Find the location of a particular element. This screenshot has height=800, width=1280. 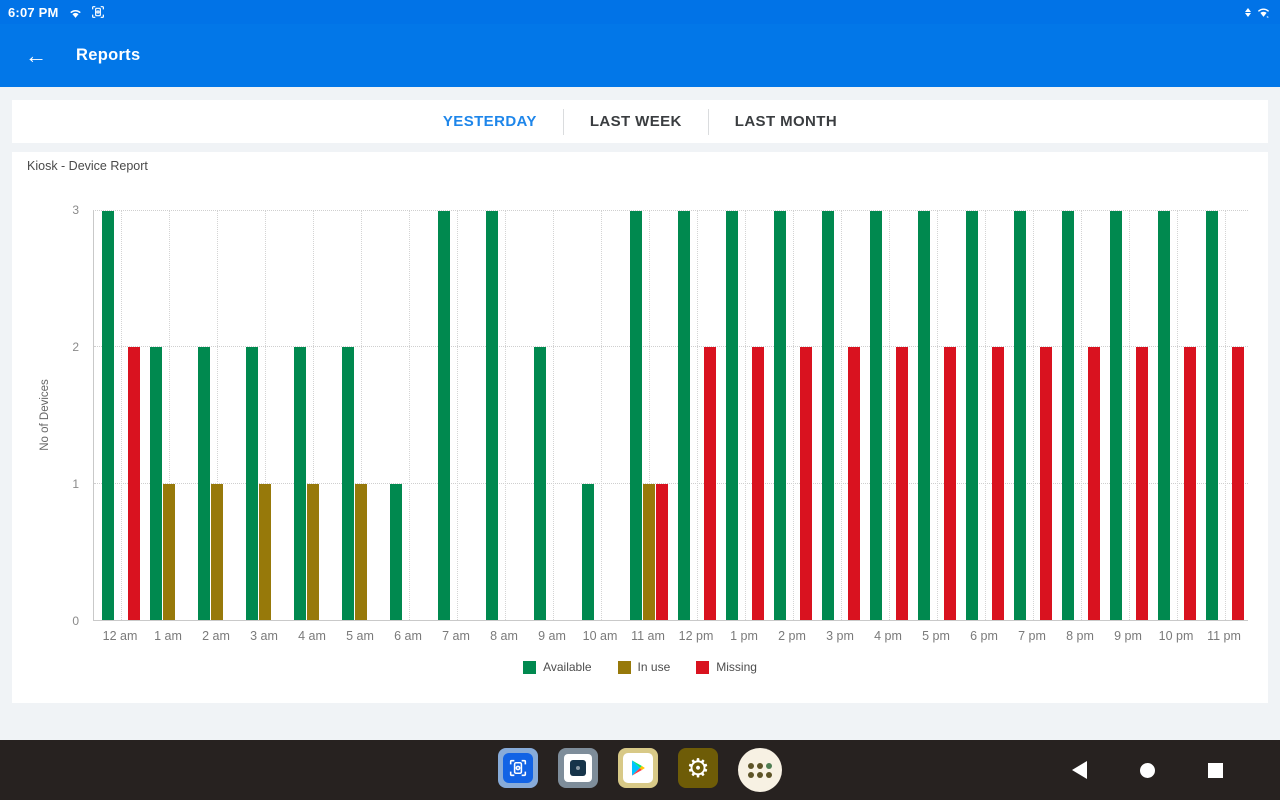

legend-item: Missing is located at coordinates (726, 667).